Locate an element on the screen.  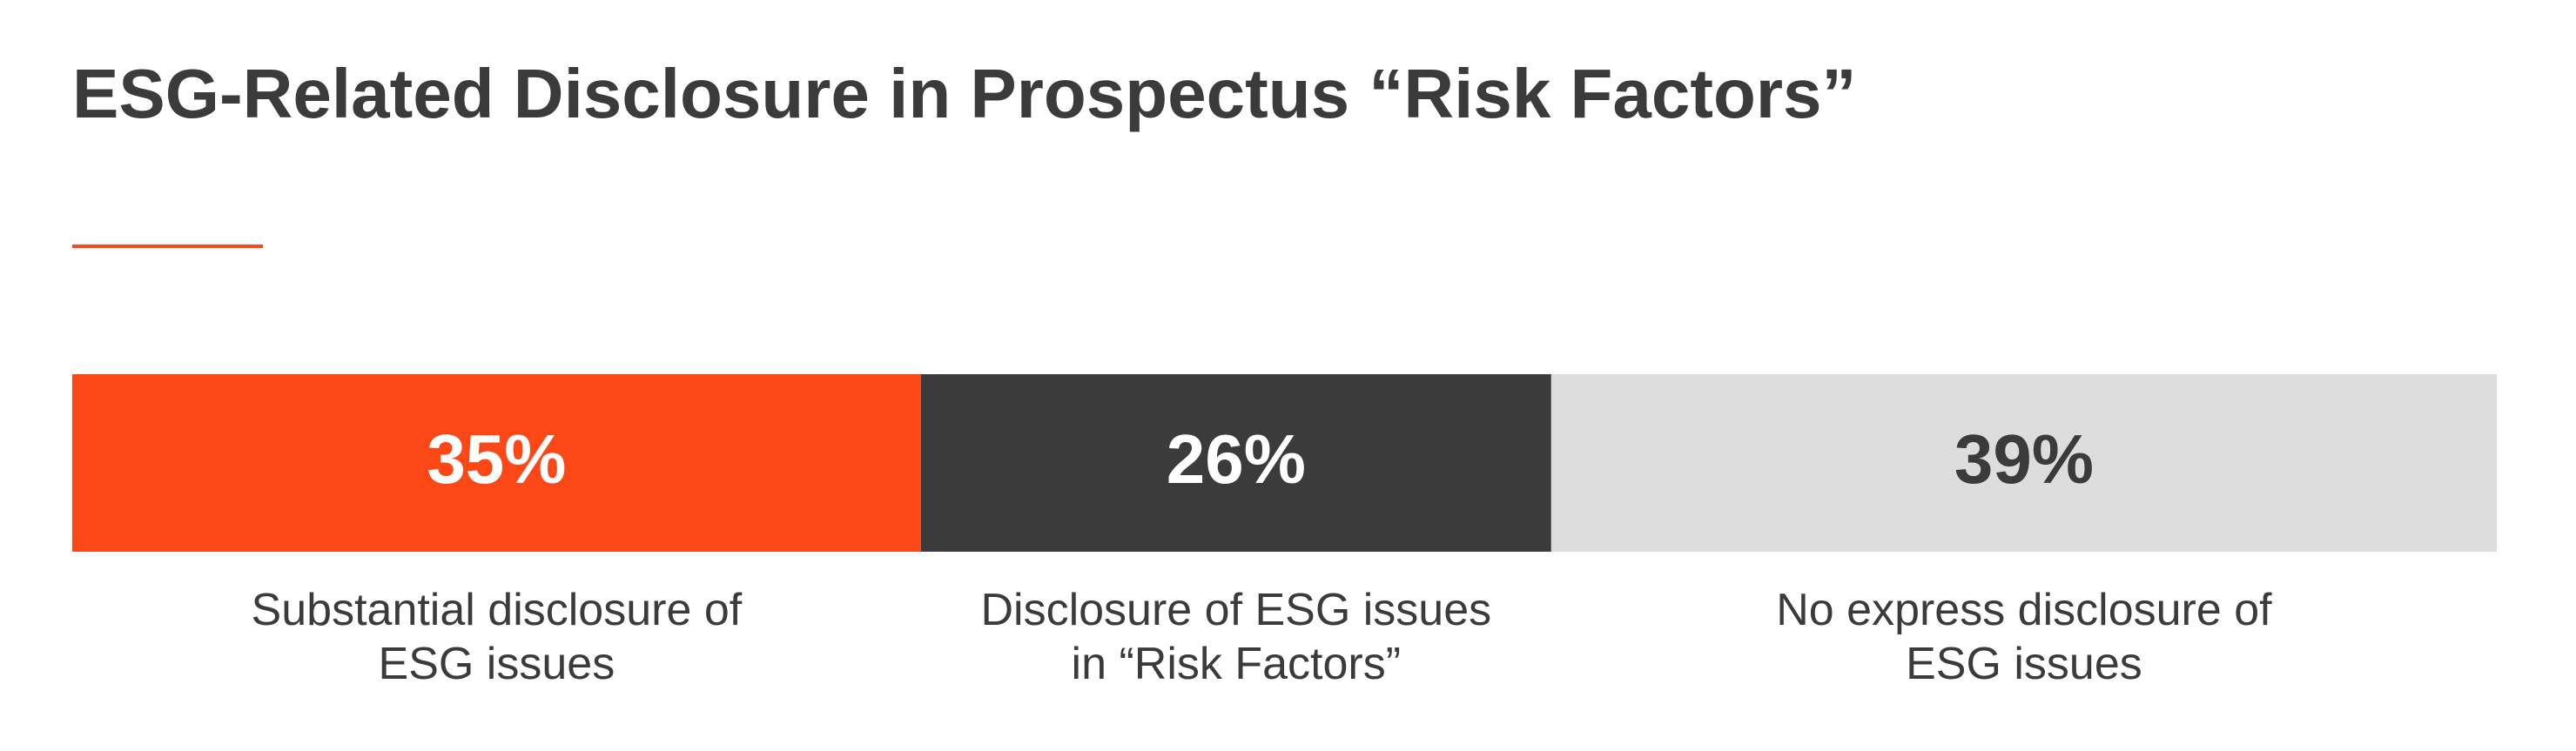
category-label: No express disclosure of ESG issues is located at coordinates (2024, 637).